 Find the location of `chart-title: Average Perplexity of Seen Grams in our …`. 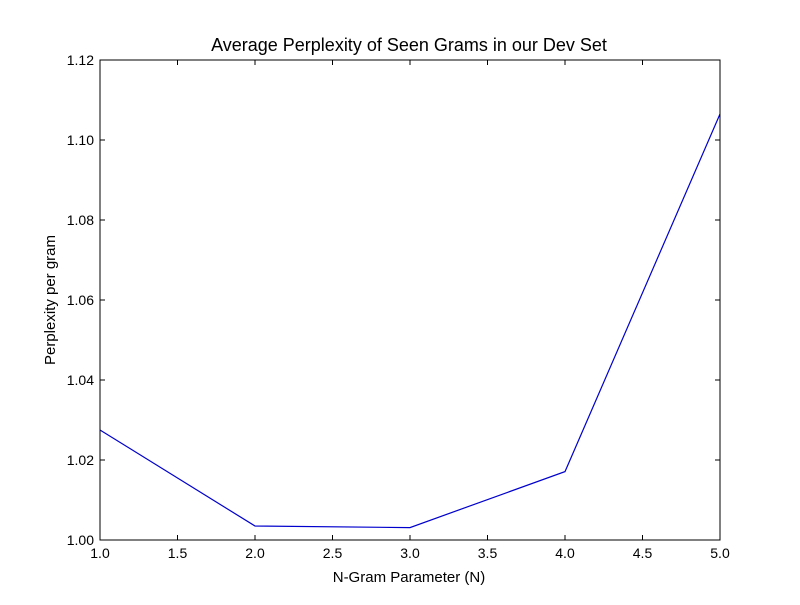

chart-title: Average Perplexity of Seen Grams in our … is located at coordinates (409, 45).